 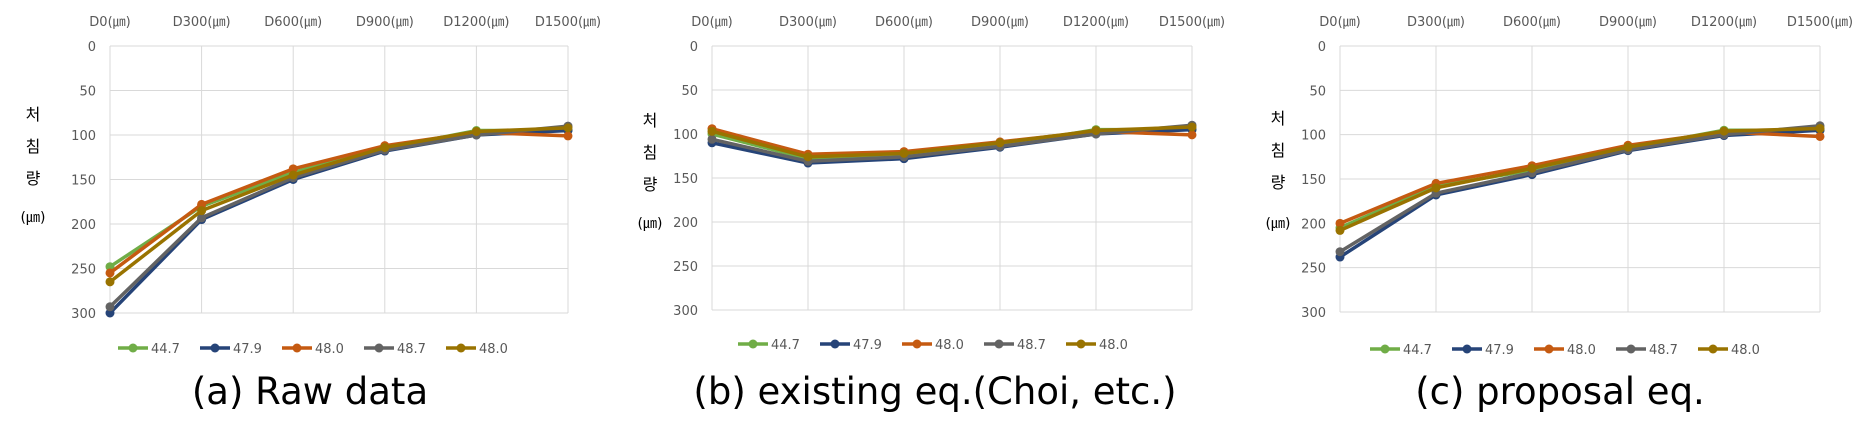 What do you see at coordinates (310, 391) in the screenshot?
I see `chart-caption: (a) Raw data` at bounding box center [310, 391].